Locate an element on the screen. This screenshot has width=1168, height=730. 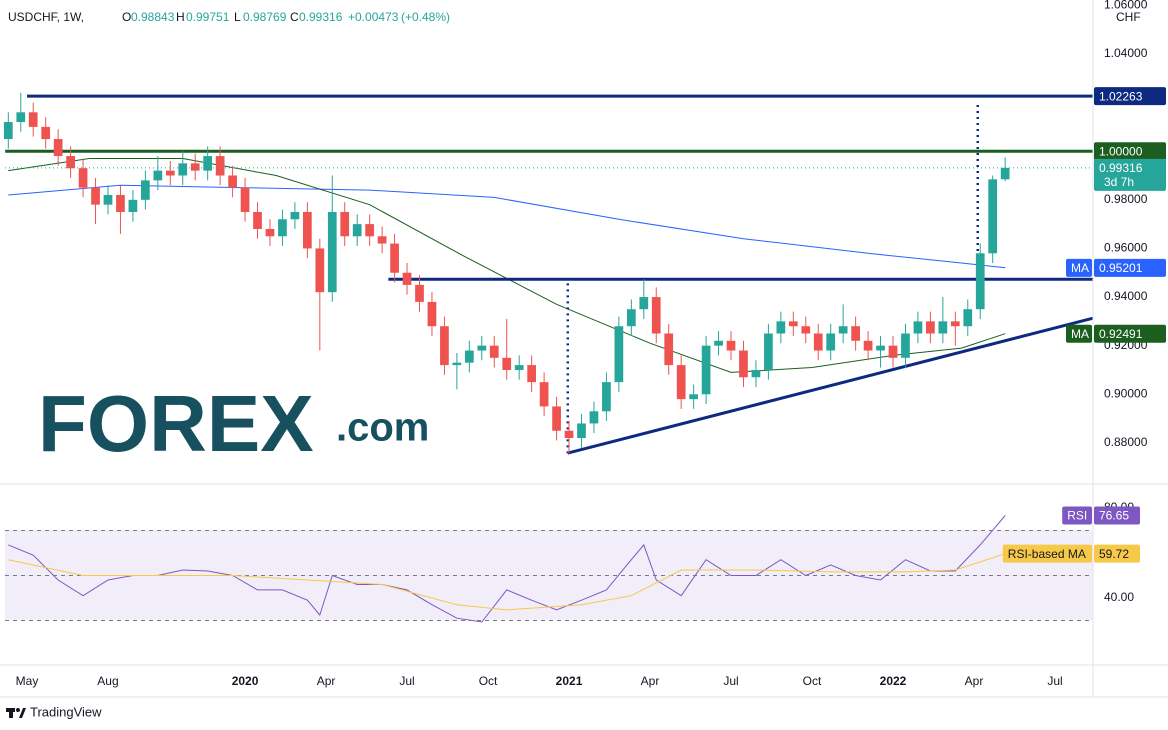
tv-icon is located at coordinates (16, 713).